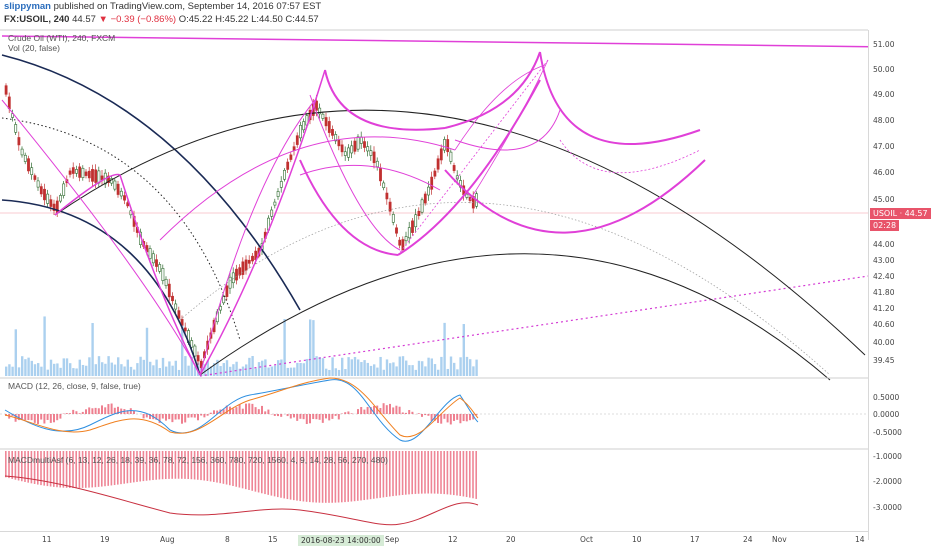 This screenshot has width=932, height=551. I want to click on macd-label: MACD (12, 26, close, 9, false, true), so click(74, 386).